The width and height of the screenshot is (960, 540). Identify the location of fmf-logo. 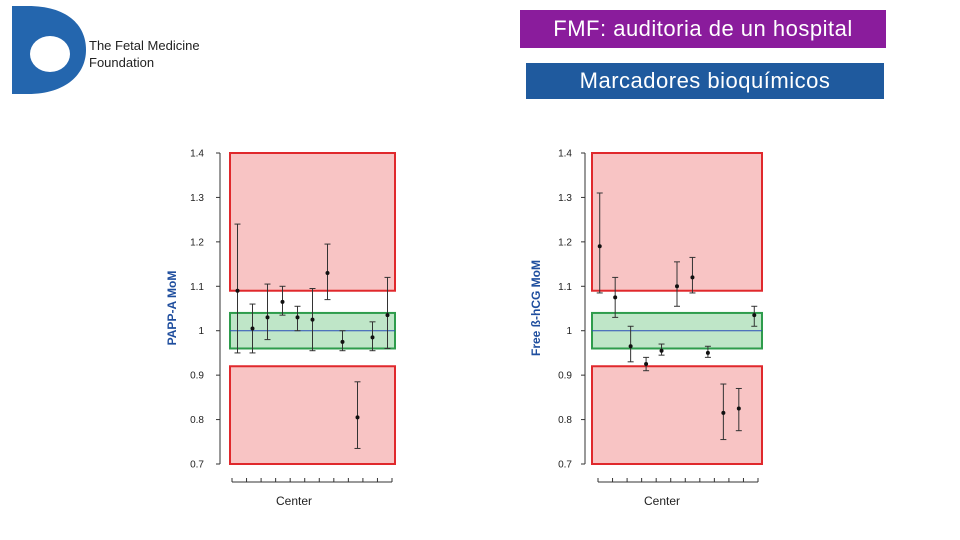
(48, 50).